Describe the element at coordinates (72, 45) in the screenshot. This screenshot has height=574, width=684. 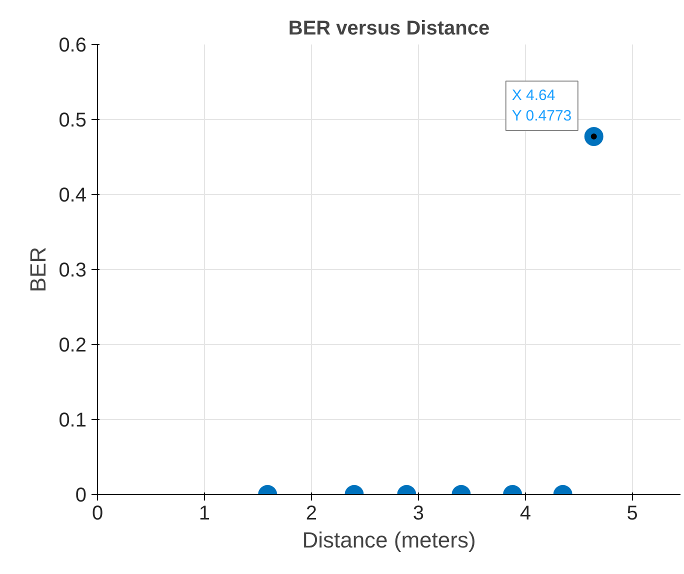
I see `y-tick-label: 0.6` at that location.